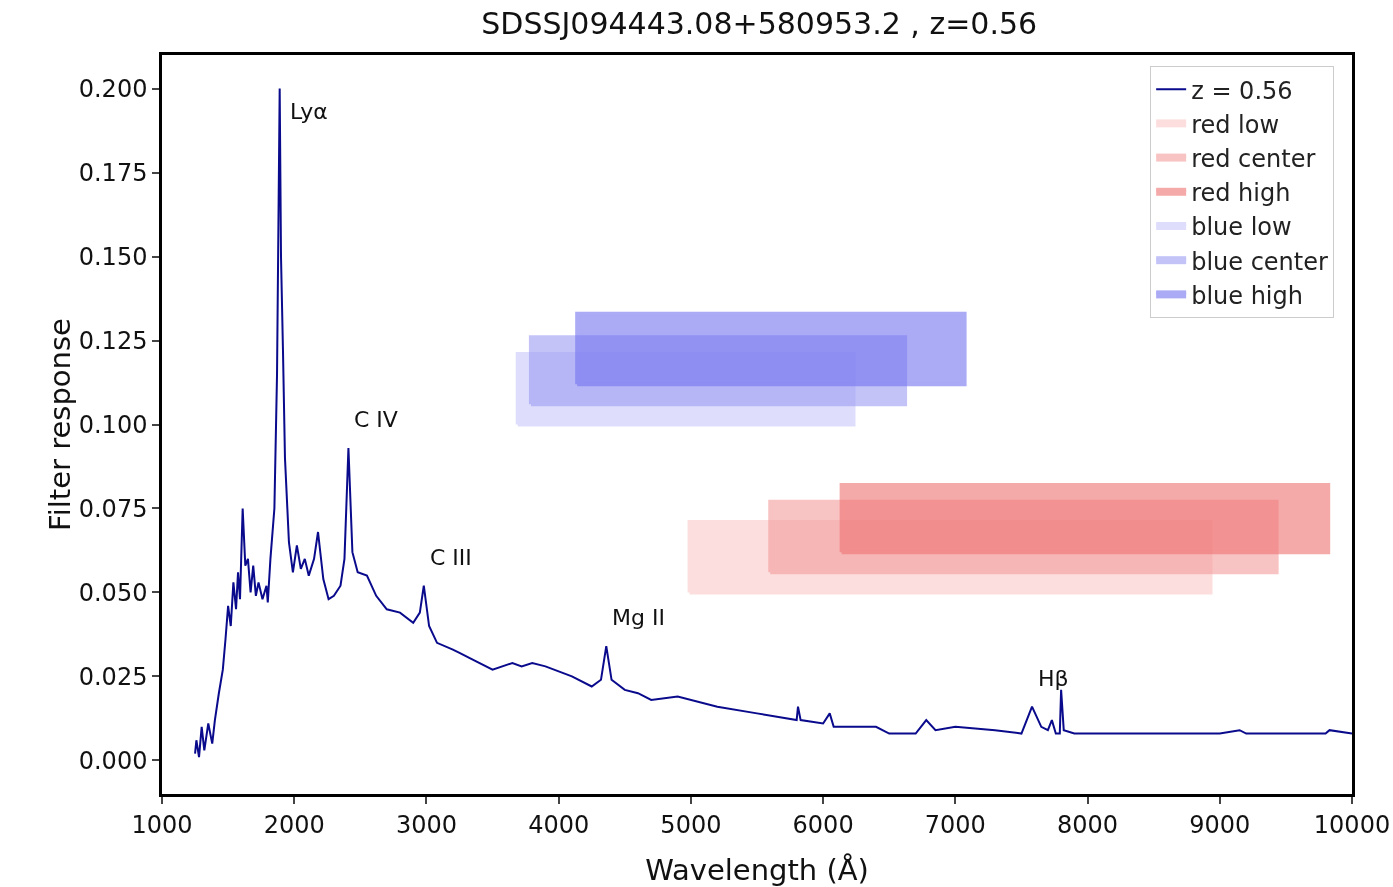 The width and height of the screenshot is (1393, 887). Describe the element at coordinates (1352, 824) in the screenshot. I see `x-tick-label: 10000` at that location.